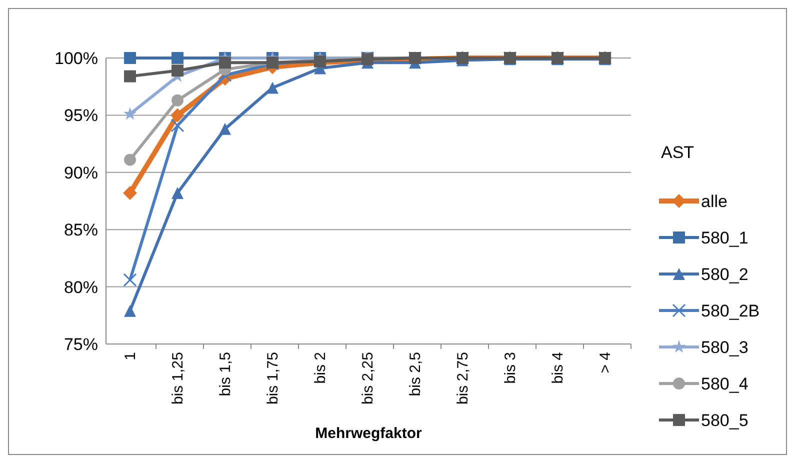 The image size is (795, 474). Describe the element at coordinates (724, 238) in the screenshot. I see `legend-label: 580_1` at that location.